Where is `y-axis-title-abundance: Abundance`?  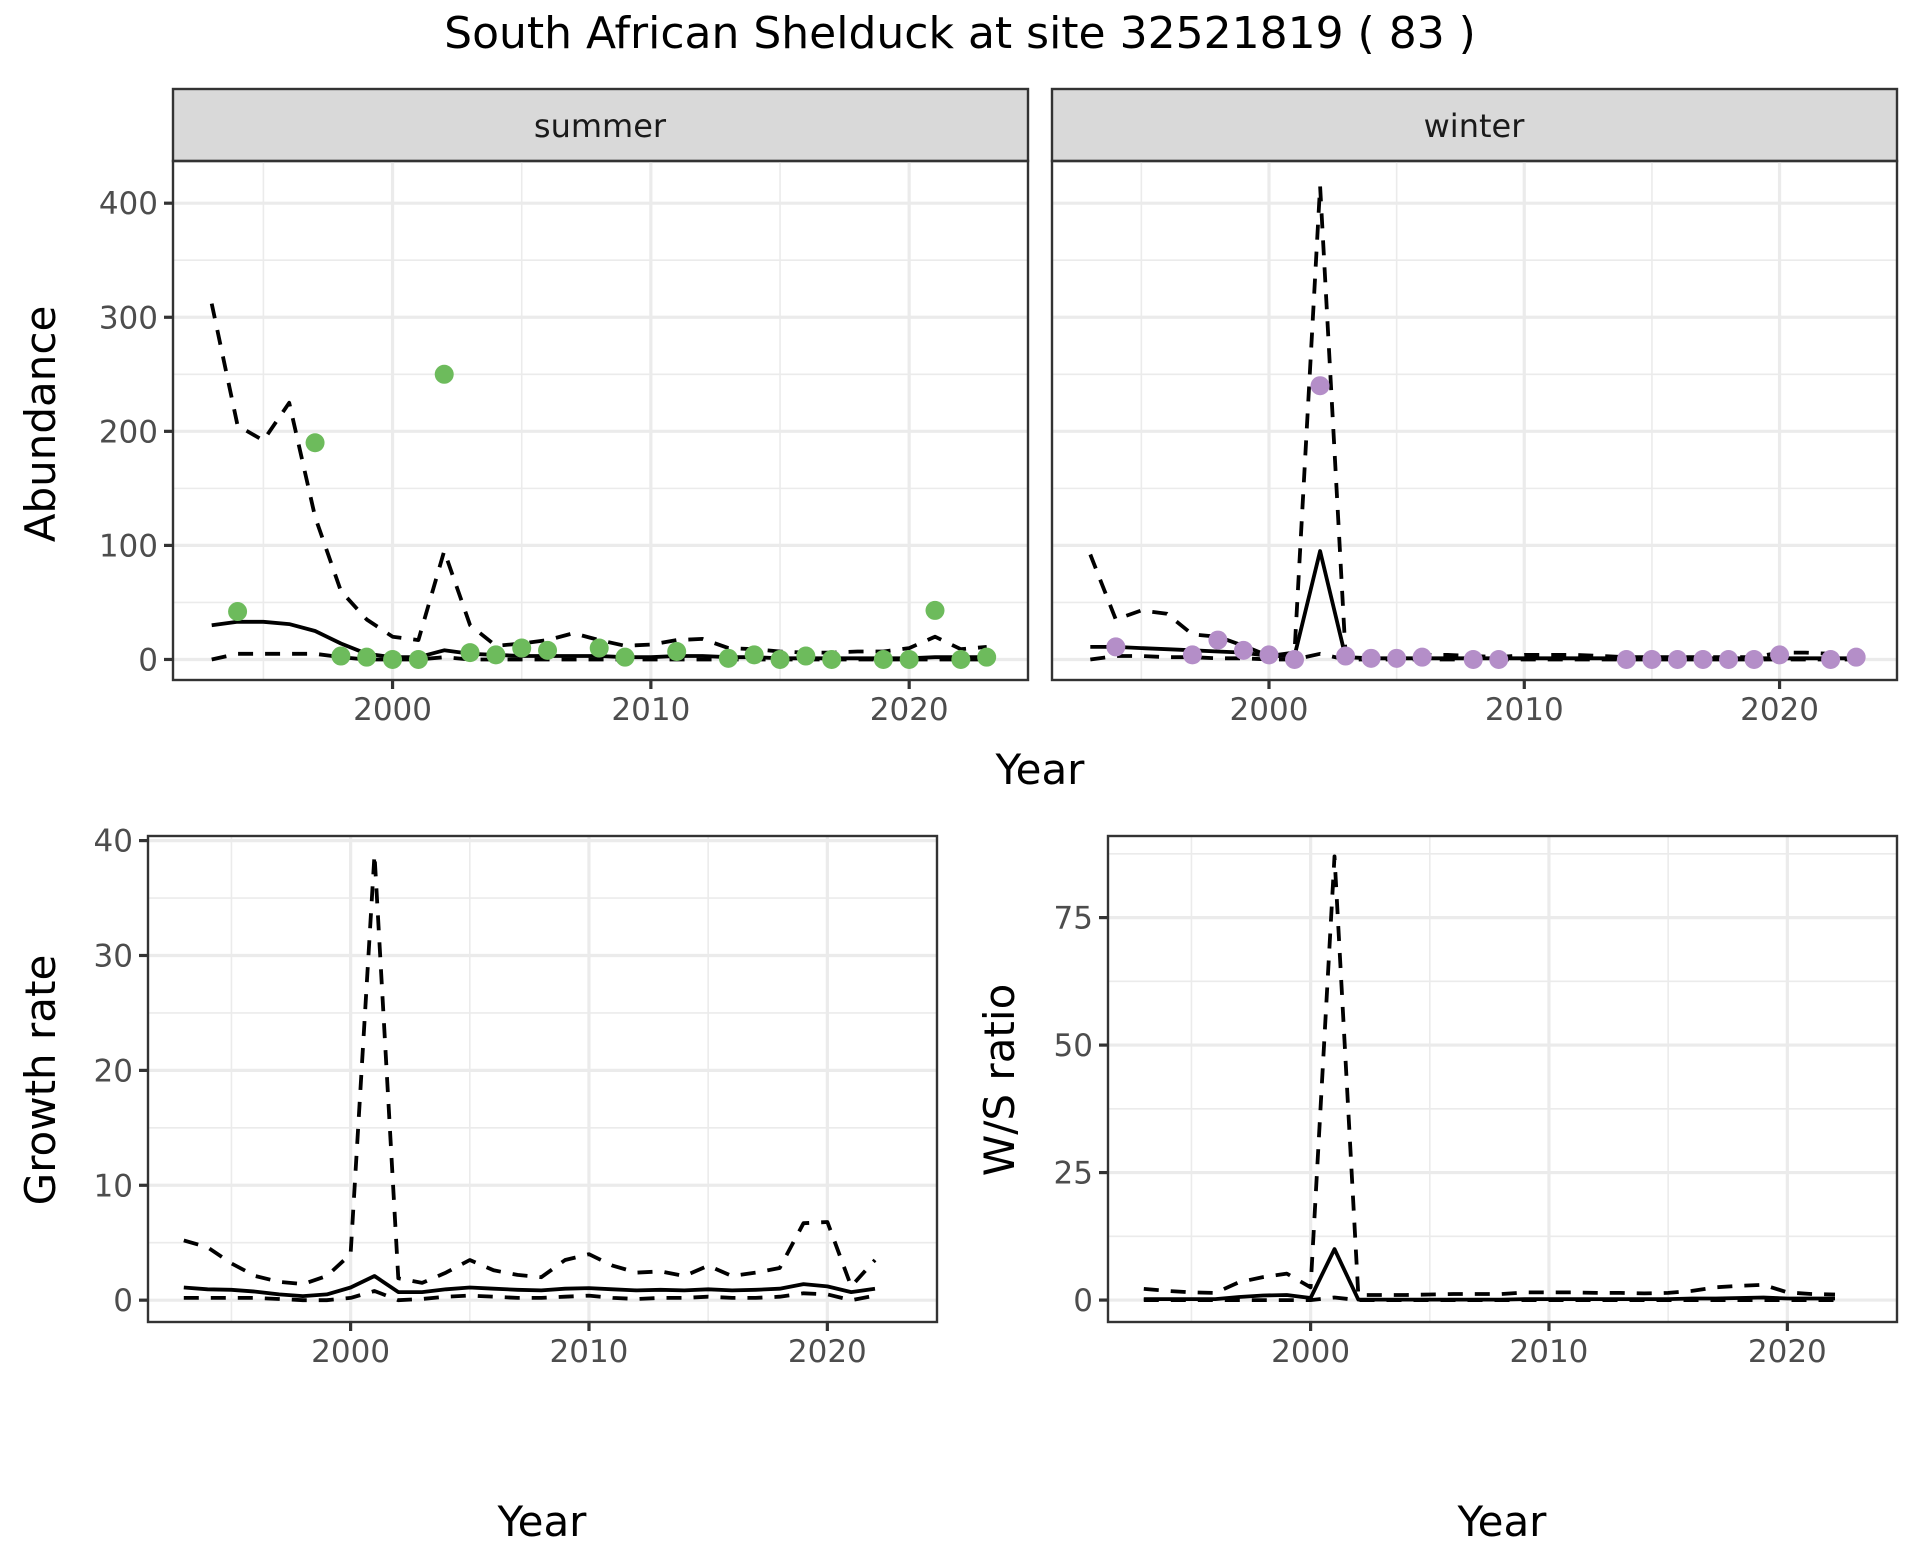
y-axis-title-abundance: Abundance is located at coordinates (40, 424).